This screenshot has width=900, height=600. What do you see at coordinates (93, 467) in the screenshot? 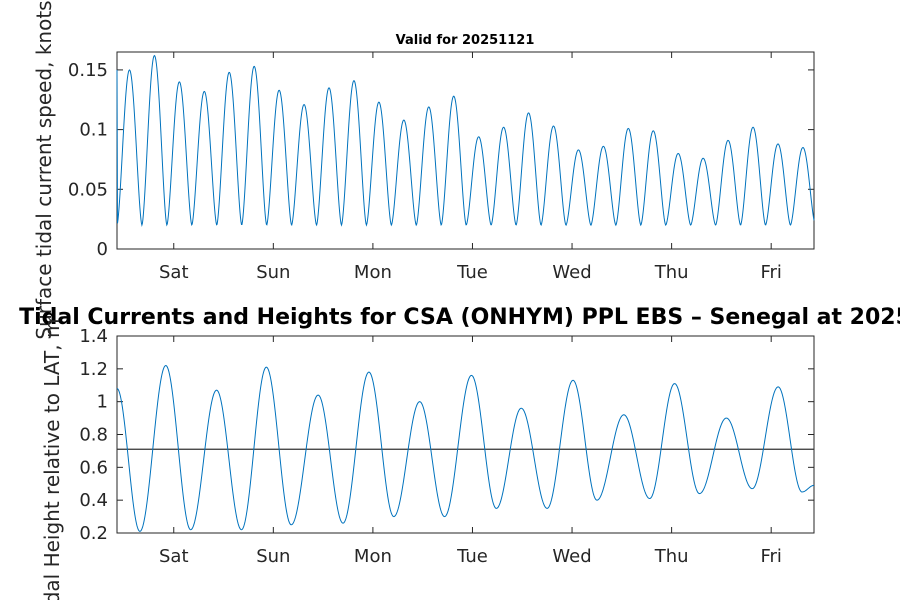
I see `y-tick-label: 0.6` at bounding box center [93, 467].